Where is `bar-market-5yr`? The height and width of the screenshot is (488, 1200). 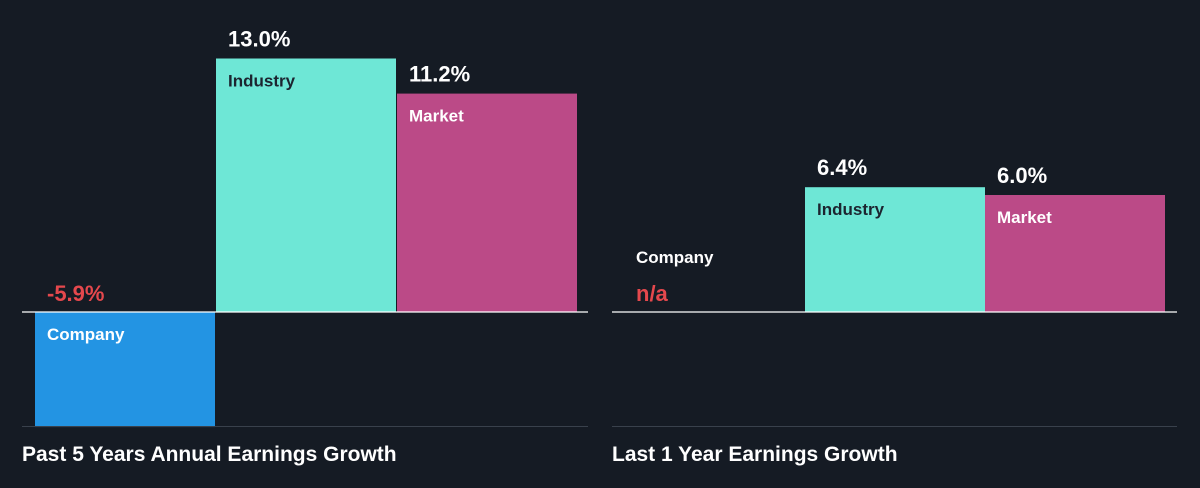 bar-market-5yr is located at coordinates (487, 202).